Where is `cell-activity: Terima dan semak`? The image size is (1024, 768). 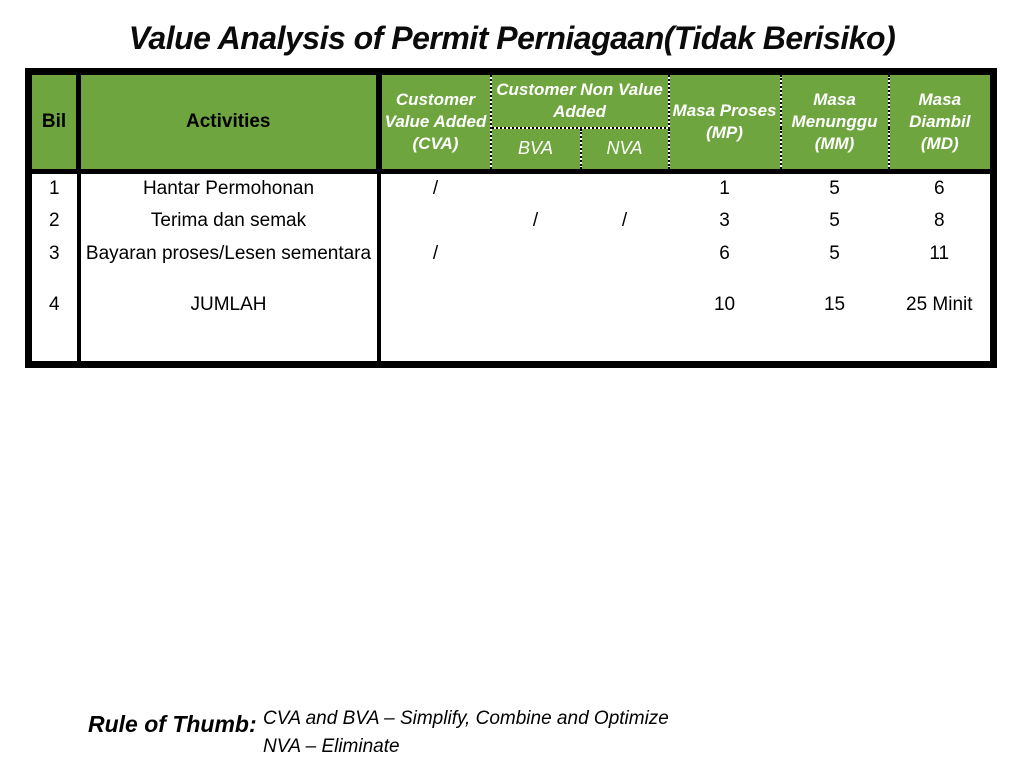
cell-activity: Terima dan semak is located at coordinates (229, 221).